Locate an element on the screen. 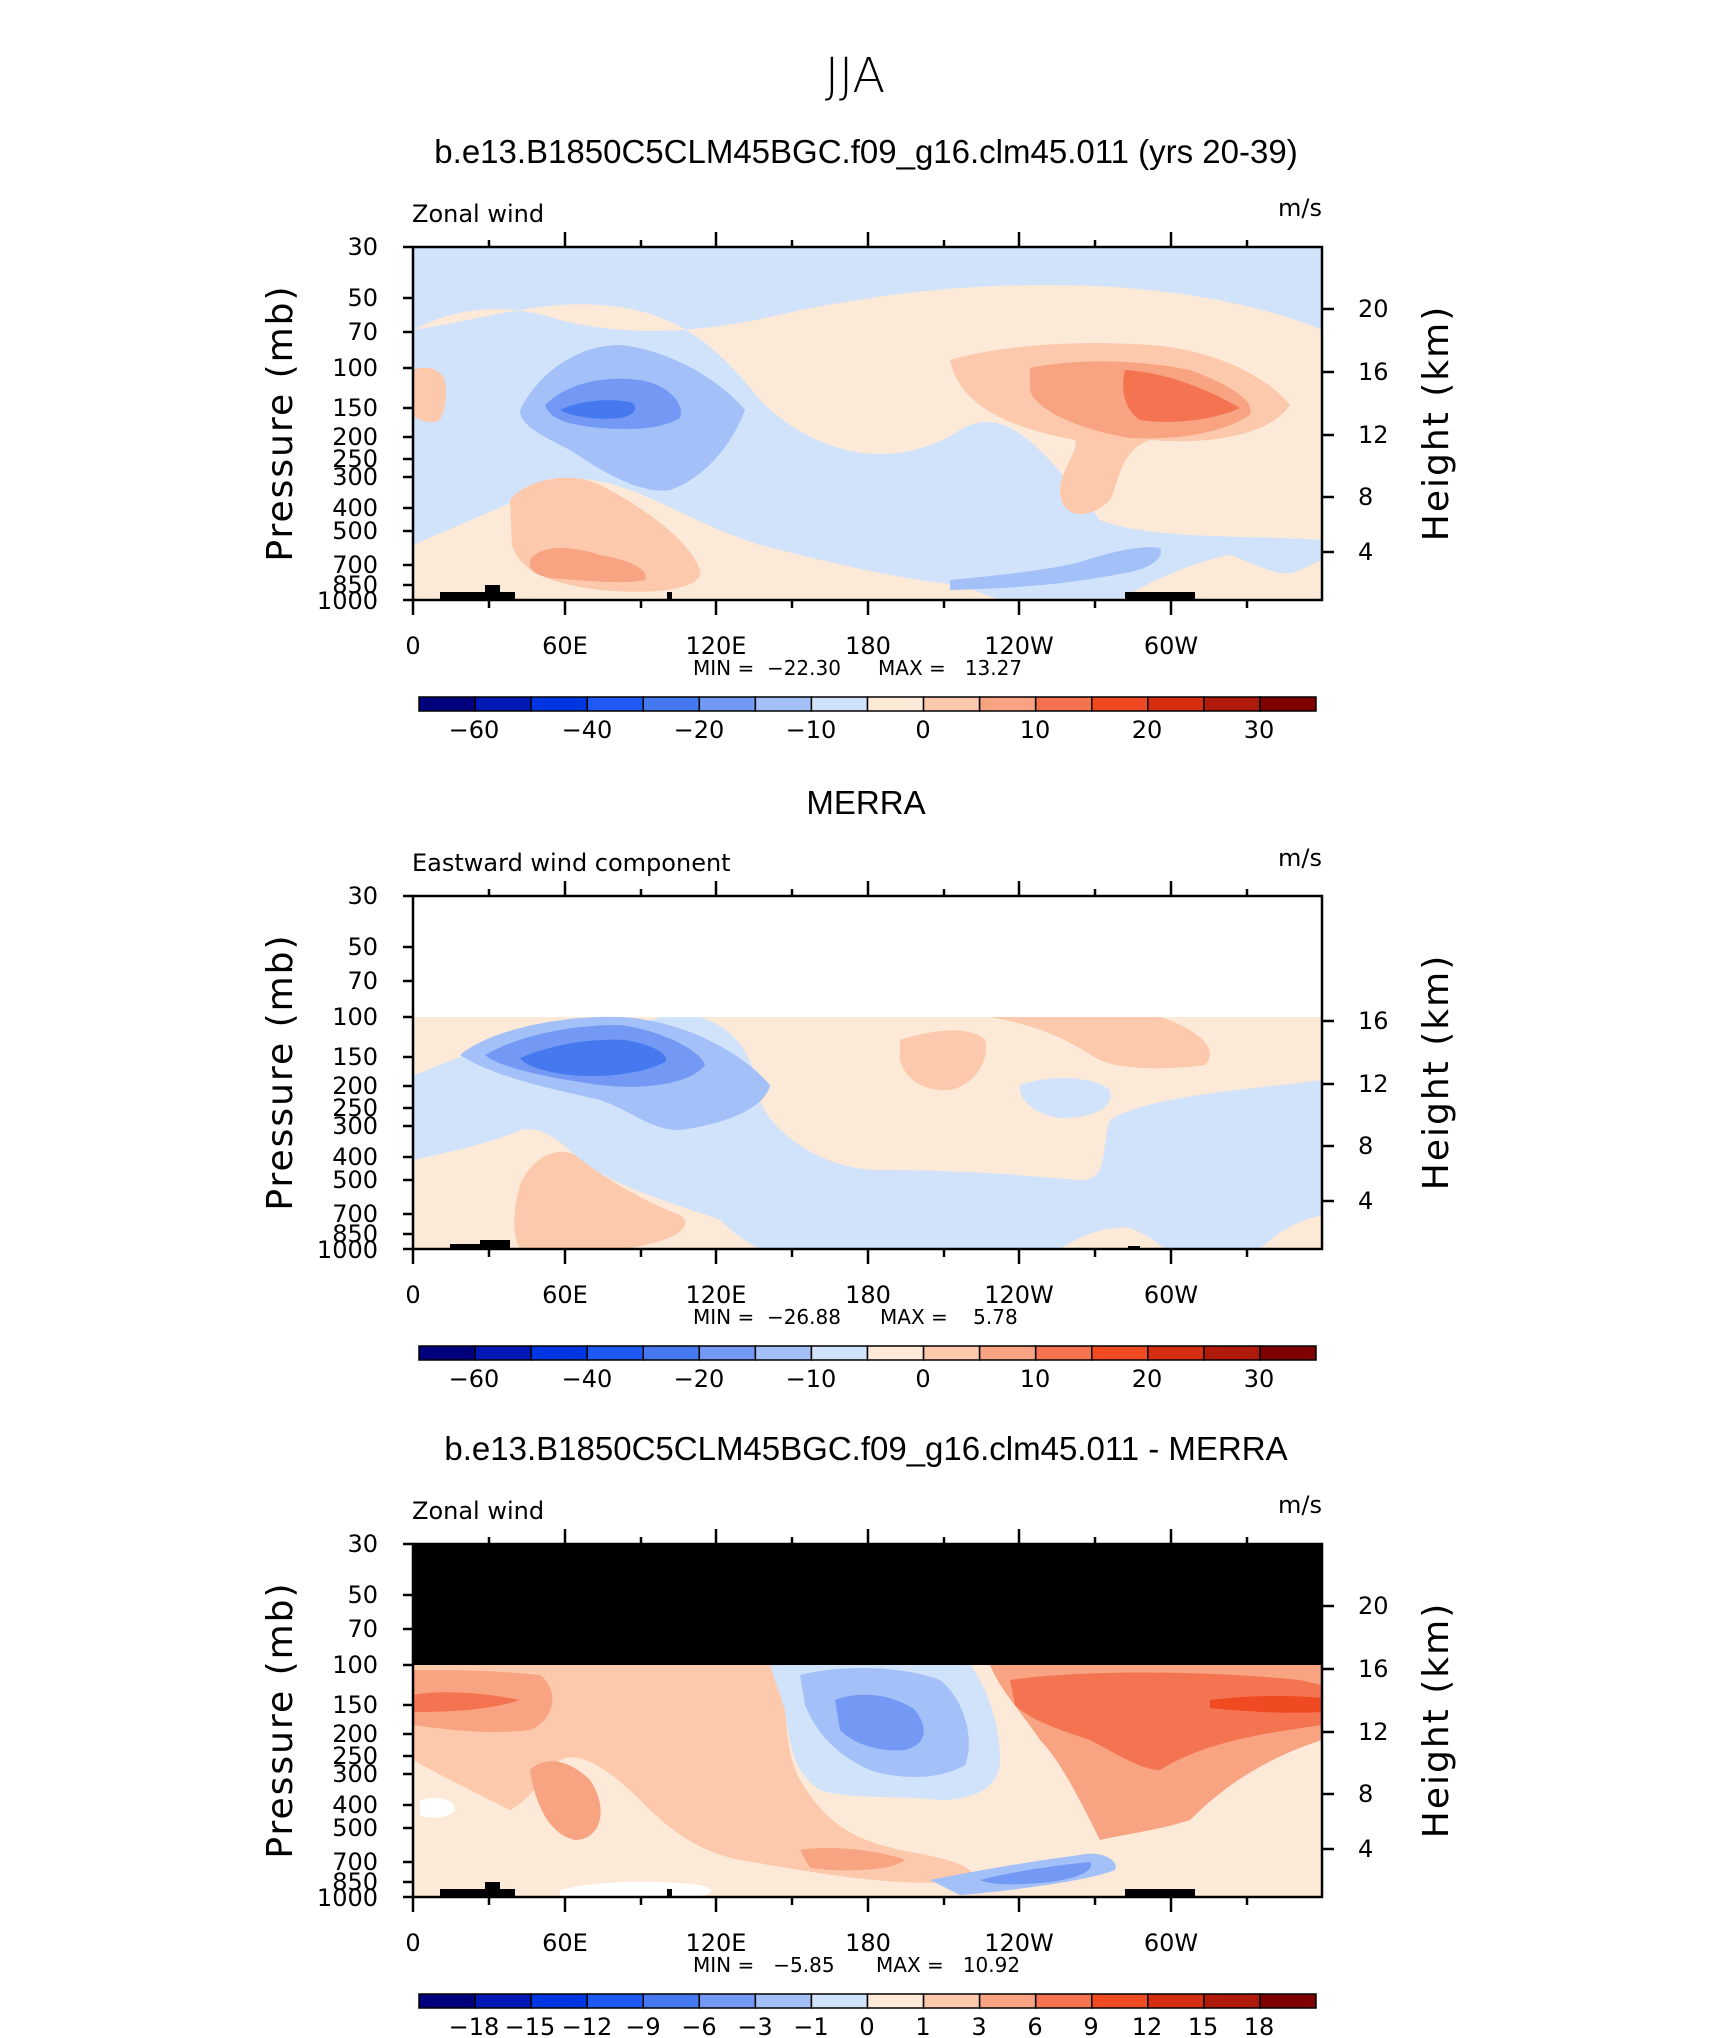  panel-2-x-tick-180: 180 is located at coordinates (868, 1295).